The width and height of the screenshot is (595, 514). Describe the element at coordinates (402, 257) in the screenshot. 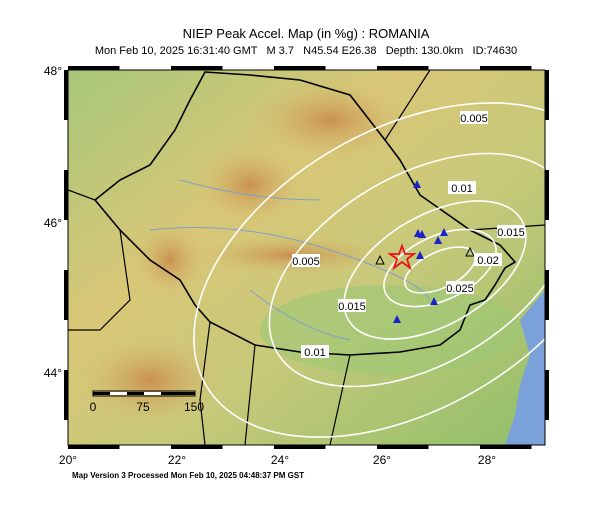

I see `epicenter` at that location.